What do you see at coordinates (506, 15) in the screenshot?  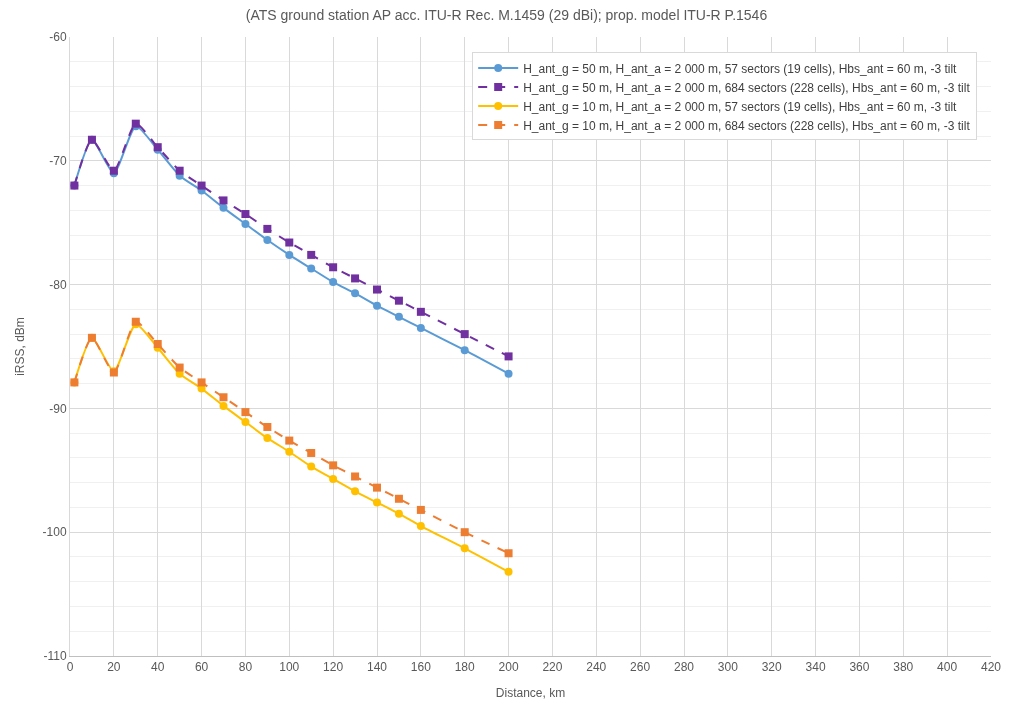 I see `chart-title: (ATS ground station AP acc. ITU-R Rec. M.1459 (29 dBi); prop. model ITU-R P.1546` at bounding box center [506, 15].